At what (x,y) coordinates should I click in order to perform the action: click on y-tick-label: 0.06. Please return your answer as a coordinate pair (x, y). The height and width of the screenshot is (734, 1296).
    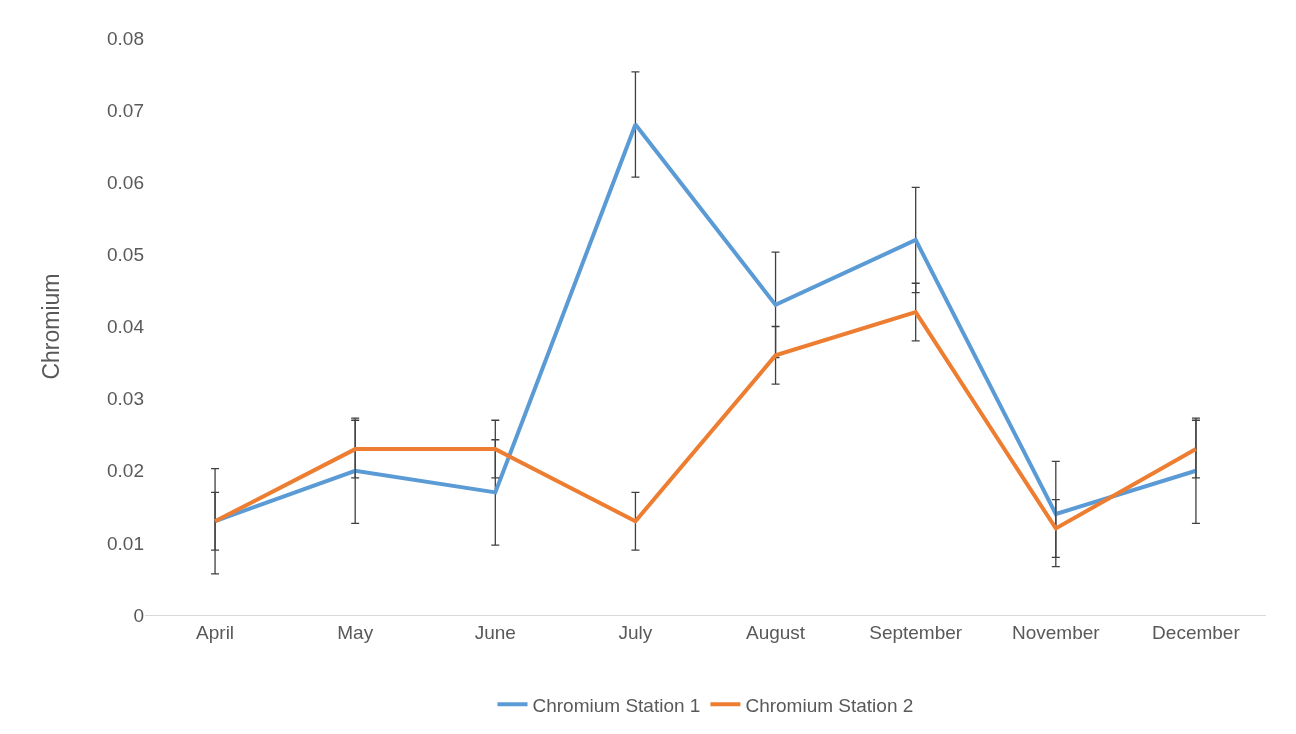
    Looking at the image, I should click on (125, 182).